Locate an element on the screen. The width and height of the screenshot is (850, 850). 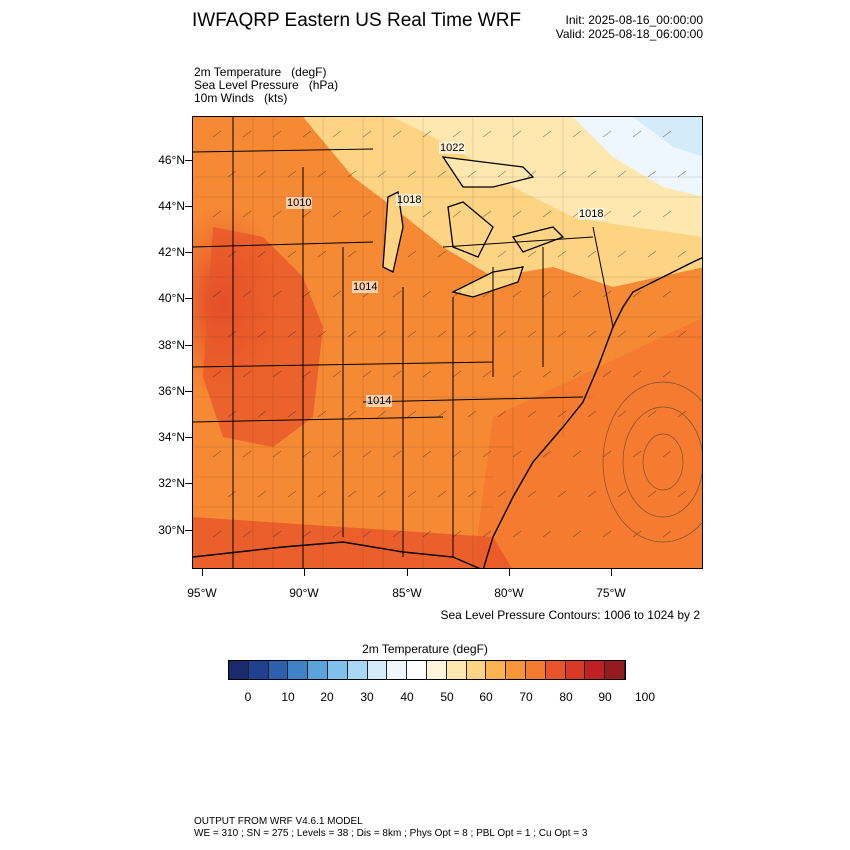
colorbar-tick: 60 is located at coordinates (486, 697).